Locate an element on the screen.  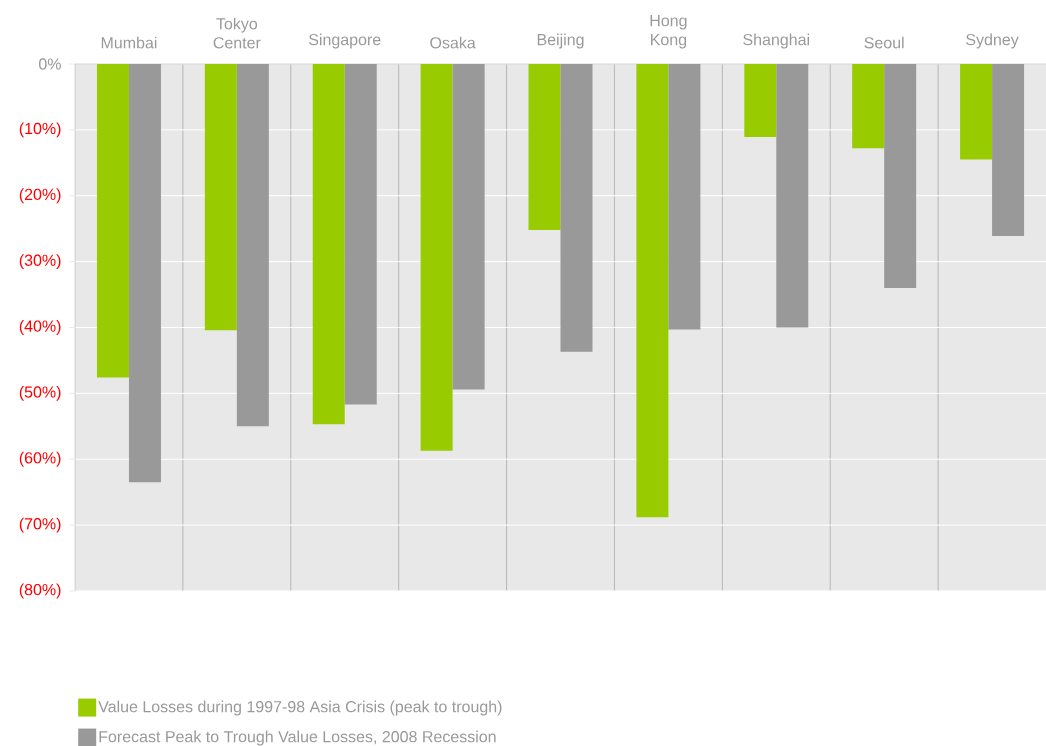
legend-label: Forecast Peak to Trough Value Losses, 2008 Recession is located at coordinates (297, 738).